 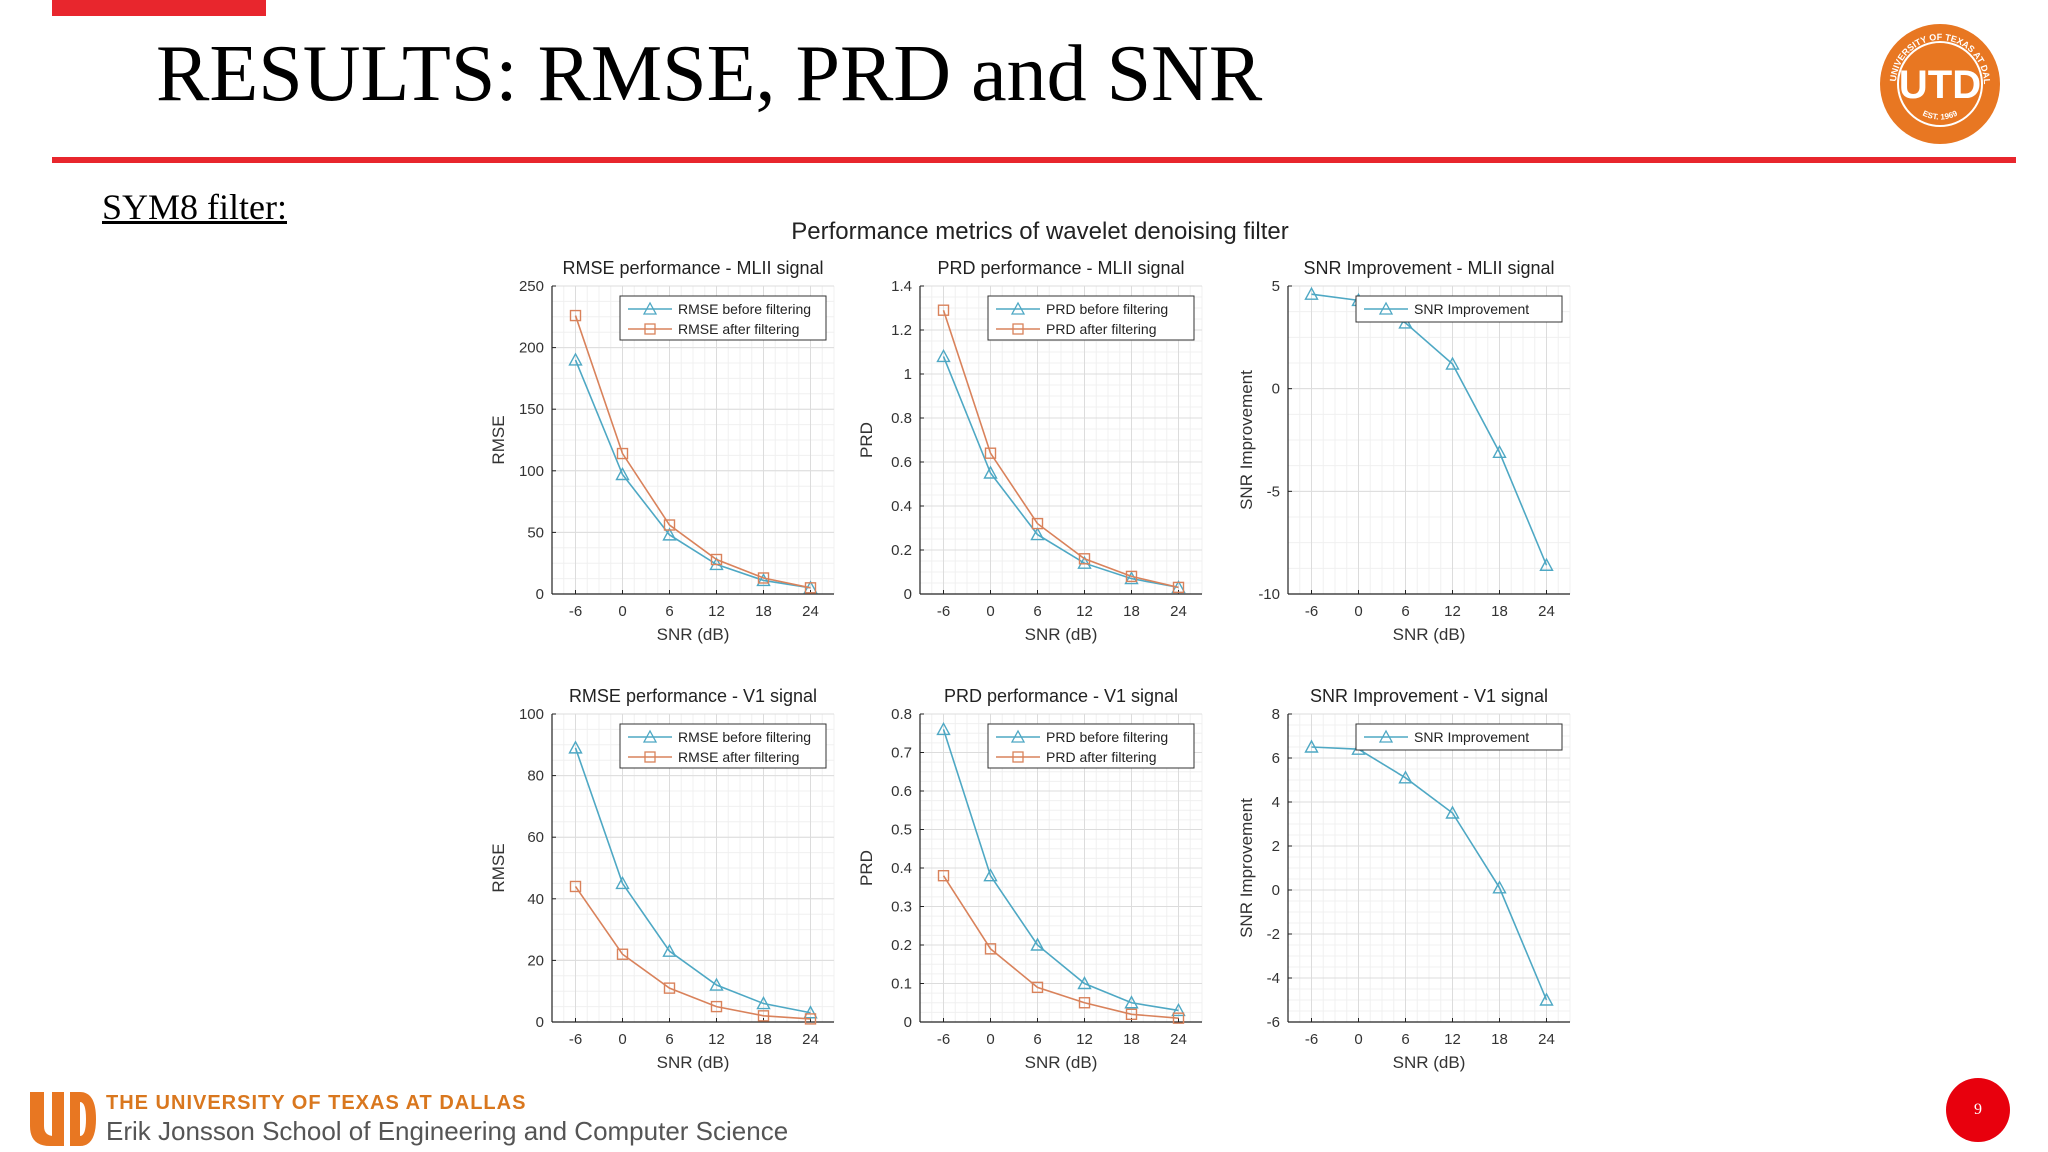 I want to click on title-rule, so click(x=1034, y=160).